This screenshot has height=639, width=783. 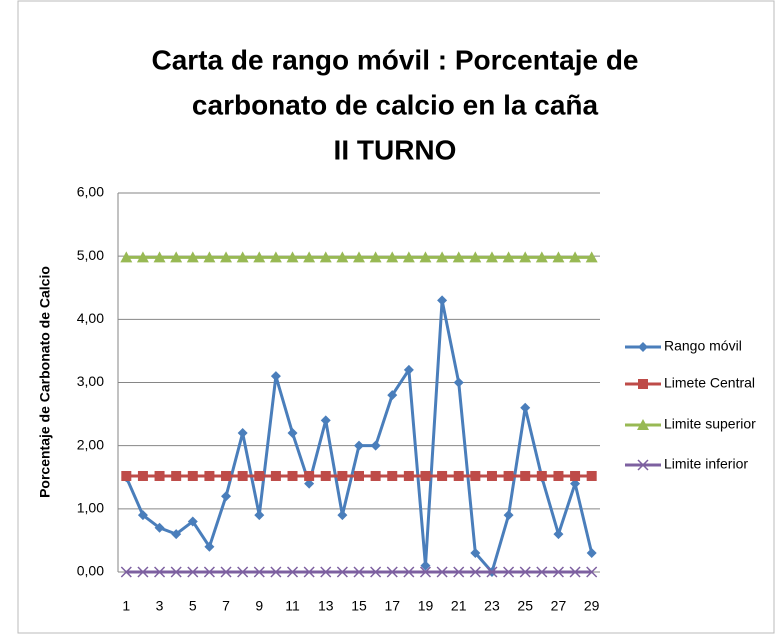 What do you see at coordinates (525, 606) in the screenshot?
I see `x-tick-label: 25` at bounding box center [525, 606].